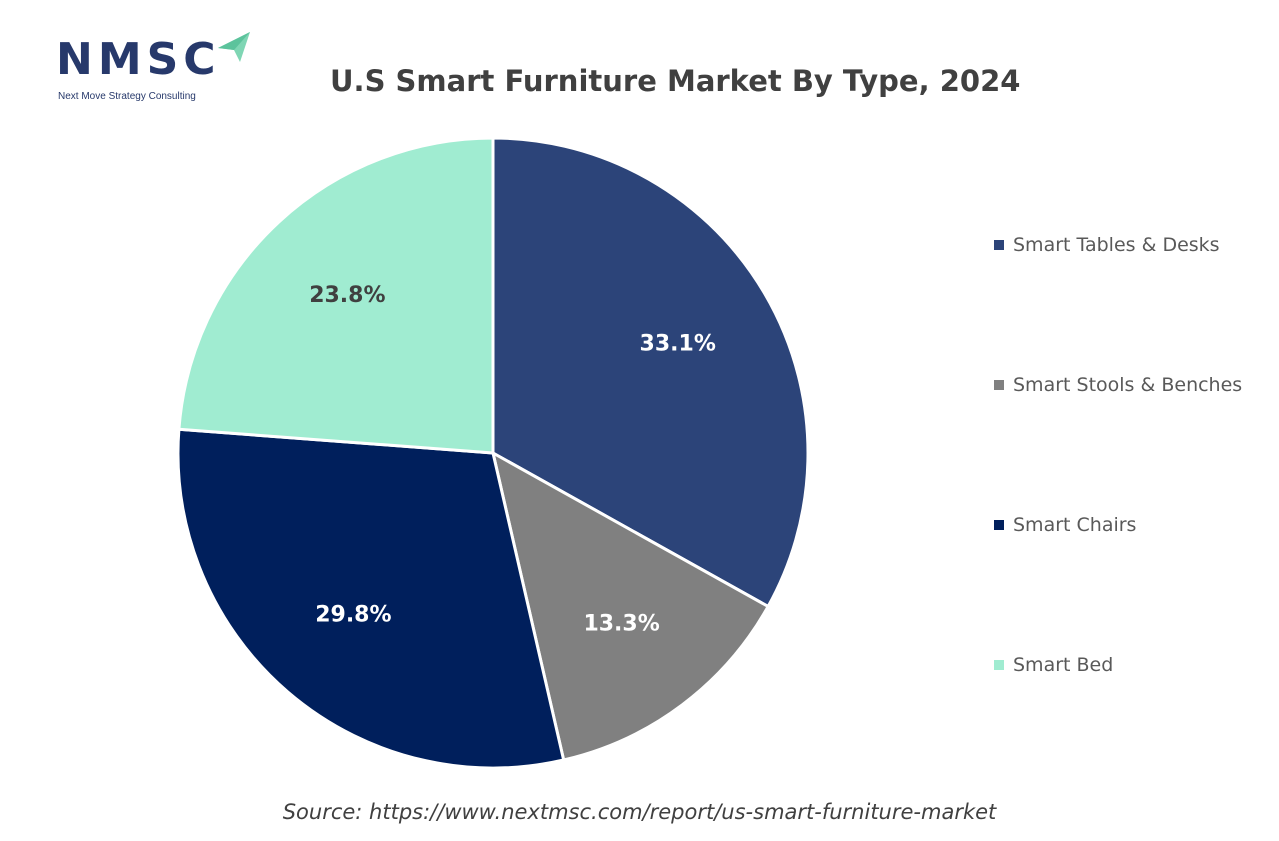 This screenshot has width=1279, height=841. Describe the element at coordinates (127, 96) in the screenshot. I see `logo-subtitle: Next Move Strategy Consulting` at that location.